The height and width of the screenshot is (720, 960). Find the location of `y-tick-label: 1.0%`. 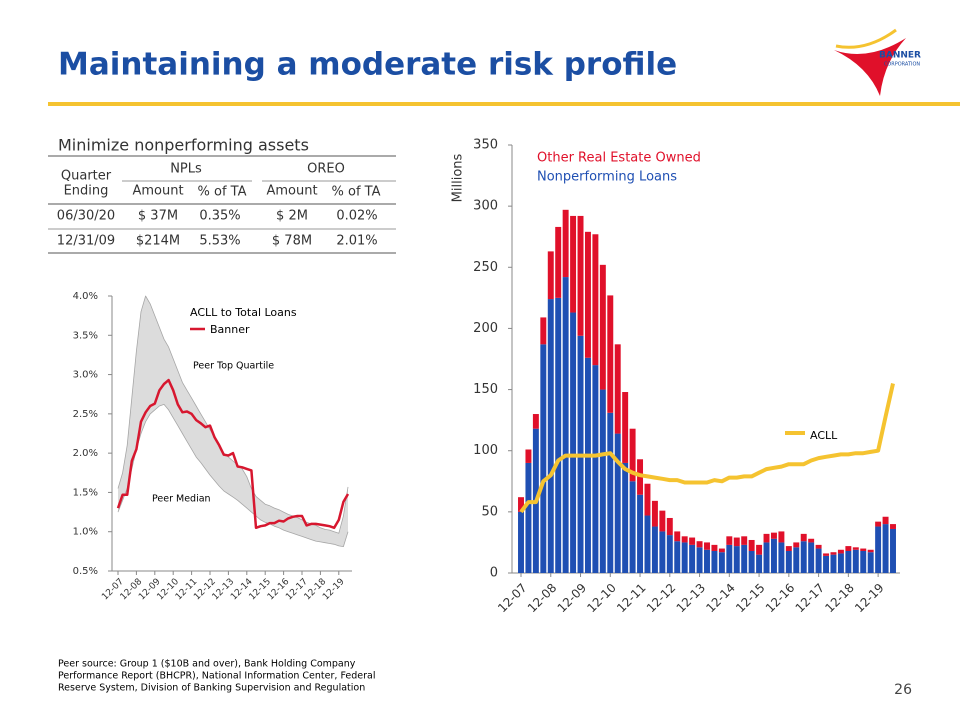

y-tick-label: 1.0% is located at coordinates (85, 532).